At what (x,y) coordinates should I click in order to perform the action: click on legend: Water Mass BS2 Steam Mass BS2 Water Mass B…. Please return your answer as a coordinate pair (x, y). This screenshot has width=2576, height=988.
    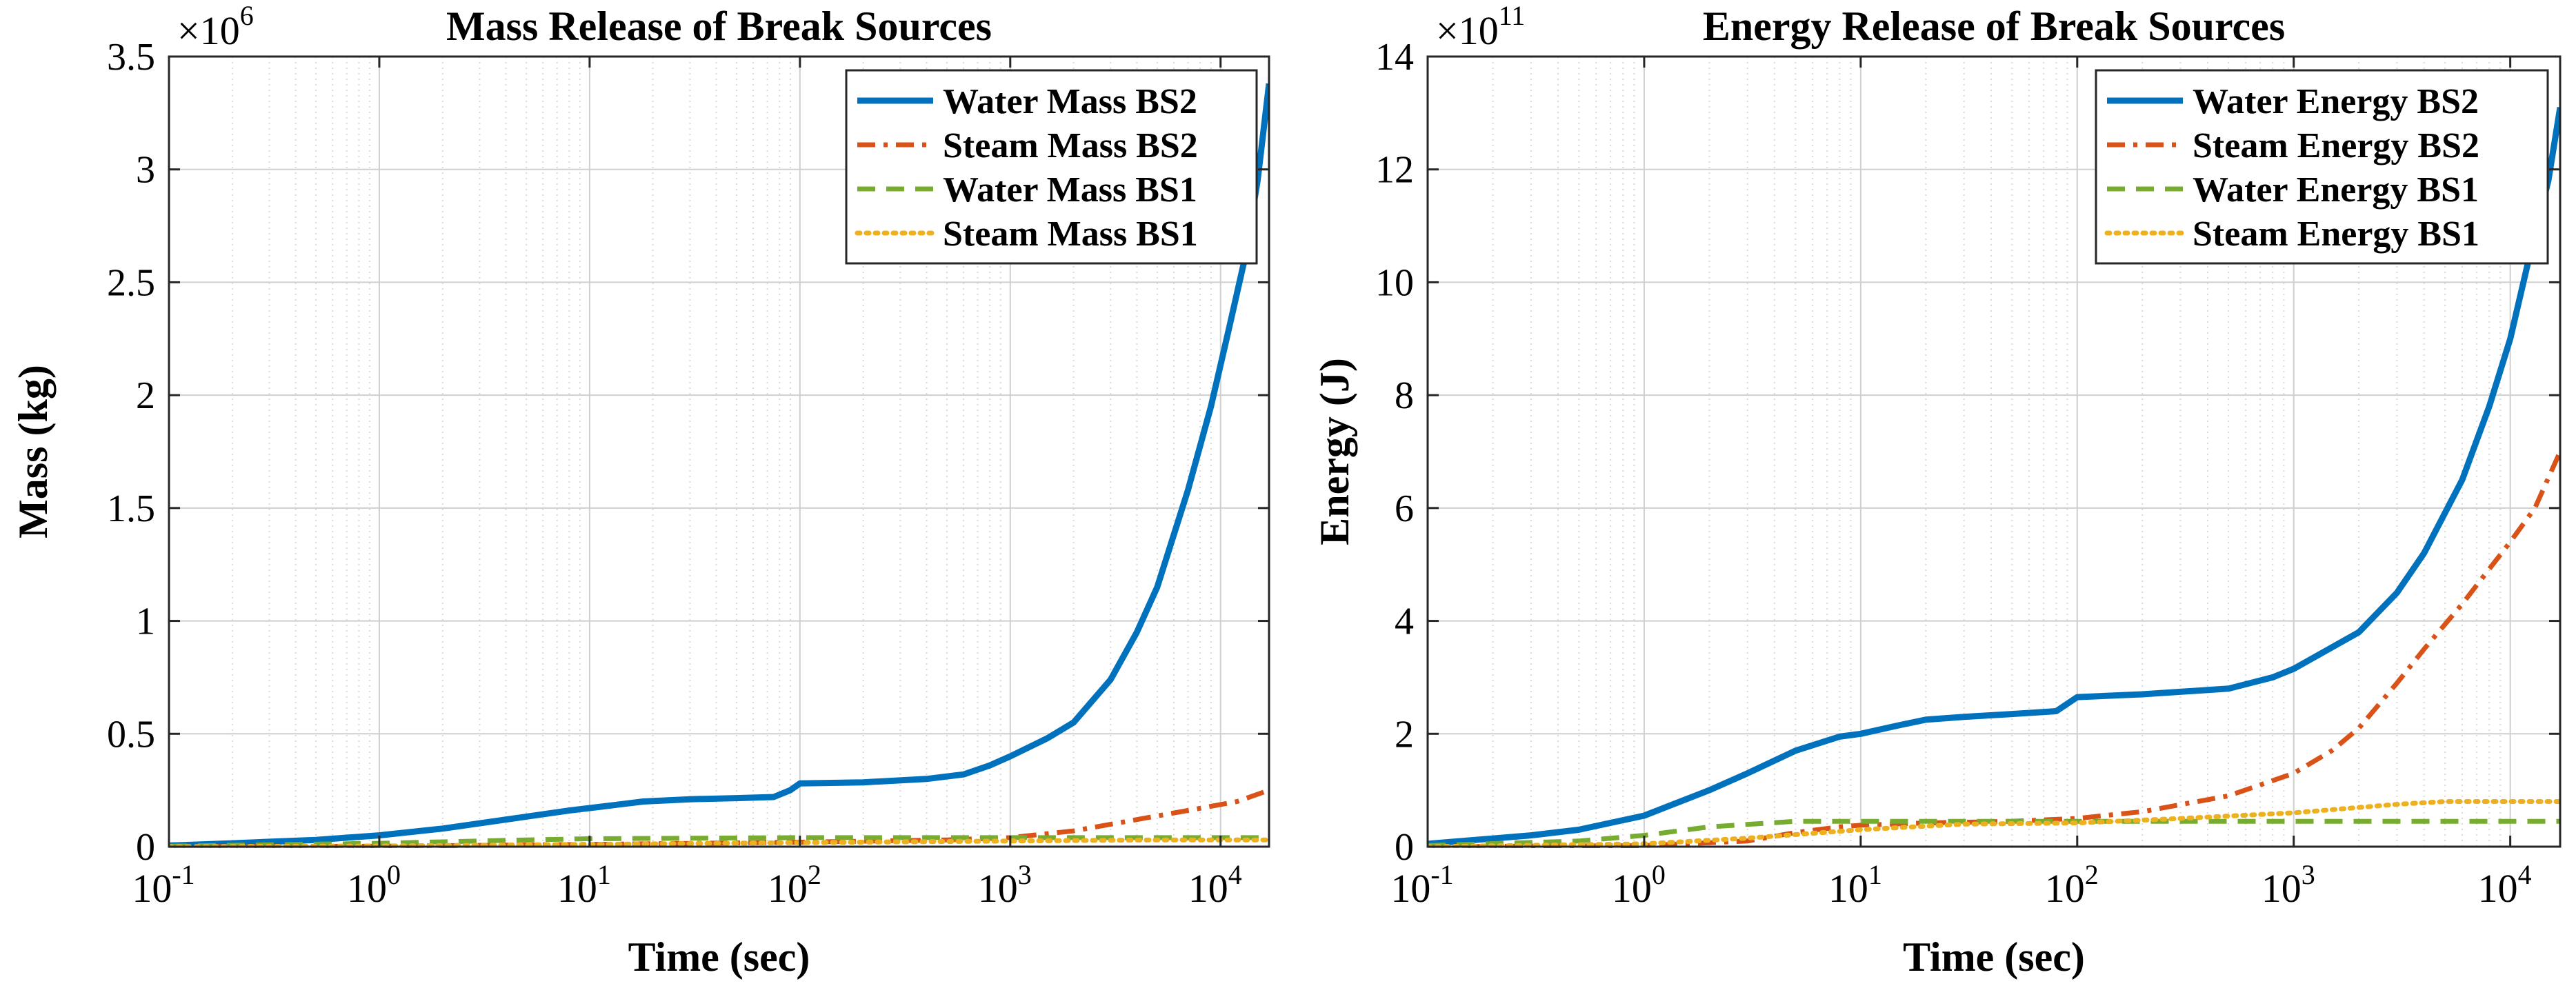
    Looking at the image, I should click on (1051, 167).